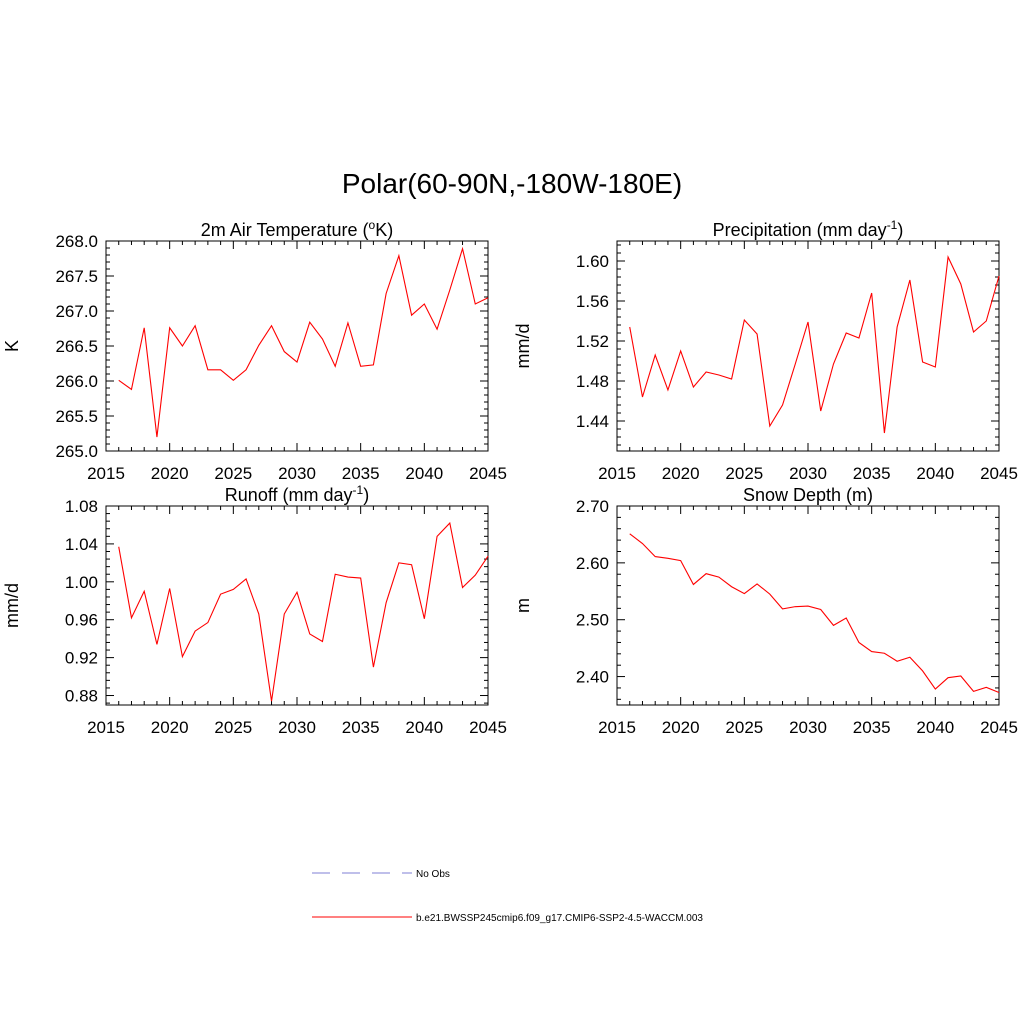  What do you see at coordinates (81, 696) in the screenshot?
I see `y-tick-label: 0.88` at bounding box center [81, 696].